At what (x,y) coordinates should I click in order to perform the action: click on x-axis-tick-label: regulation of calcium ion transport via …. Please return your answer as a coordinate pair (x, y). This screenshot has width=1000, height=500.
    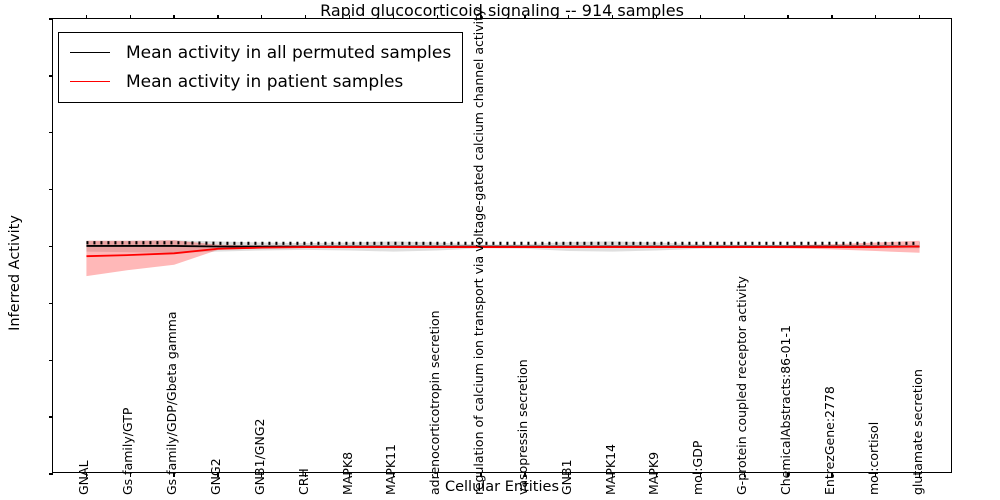
    Looking at the image, I should click on (479, 251).